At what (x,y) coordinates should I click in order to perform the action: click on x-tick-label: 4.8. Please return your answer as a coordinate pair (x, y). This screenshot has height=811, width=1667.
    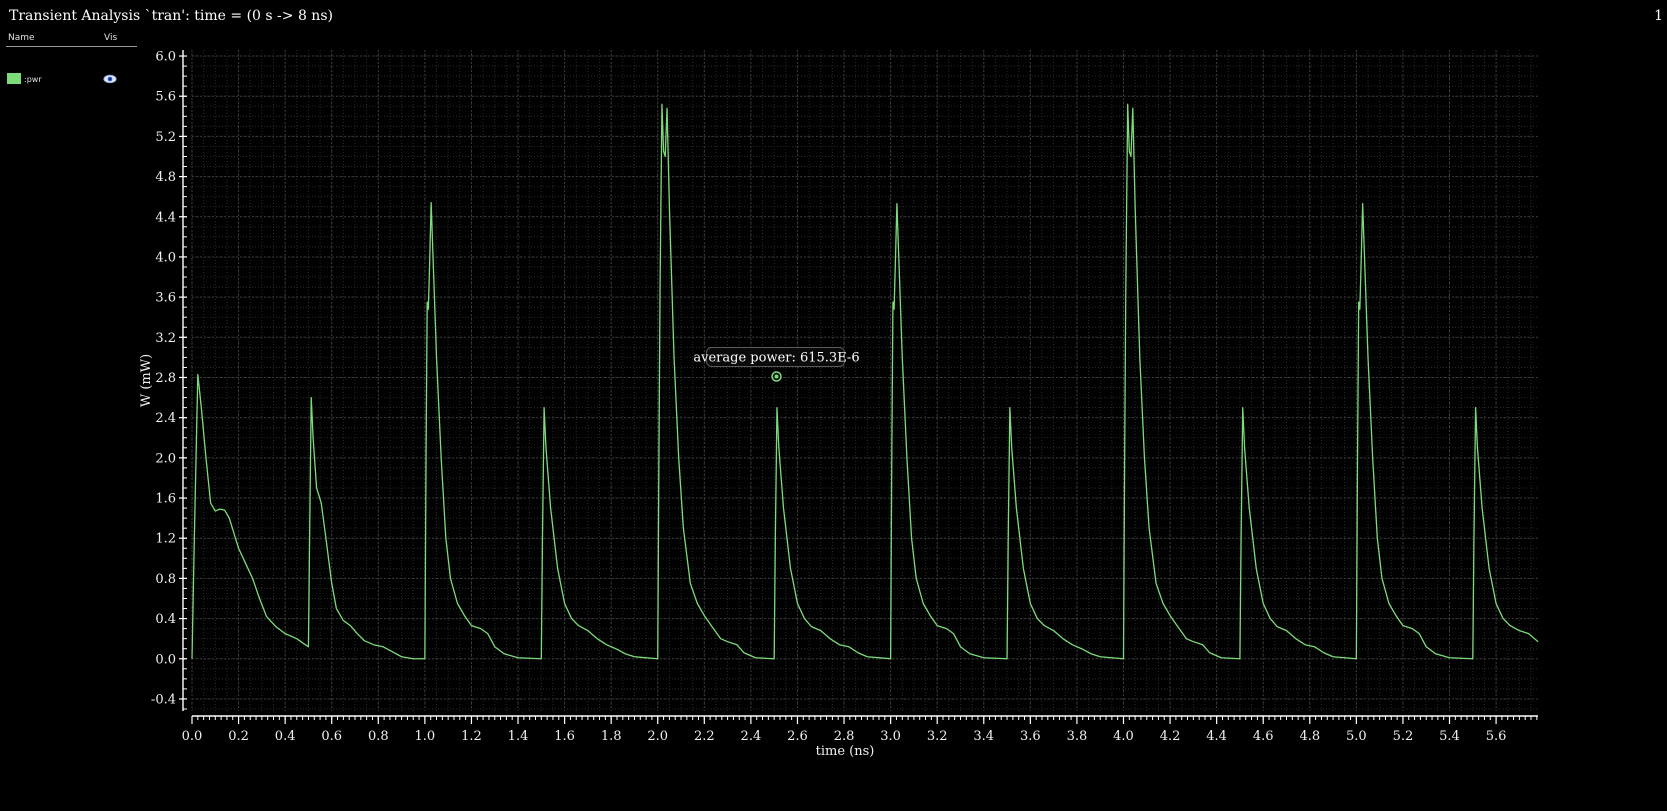
    Looking at the image, I should click on (1309, 736).